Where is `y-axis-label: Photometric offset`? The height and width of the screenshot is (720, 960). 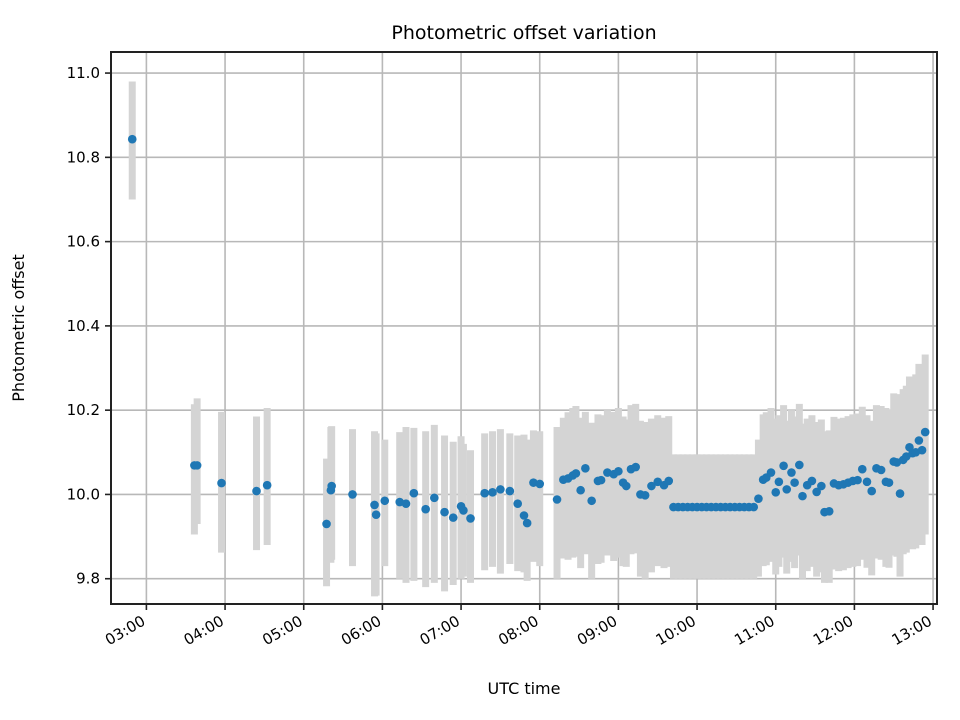
y-axis-label: Photometric offset is located at coordinates (18, 328).